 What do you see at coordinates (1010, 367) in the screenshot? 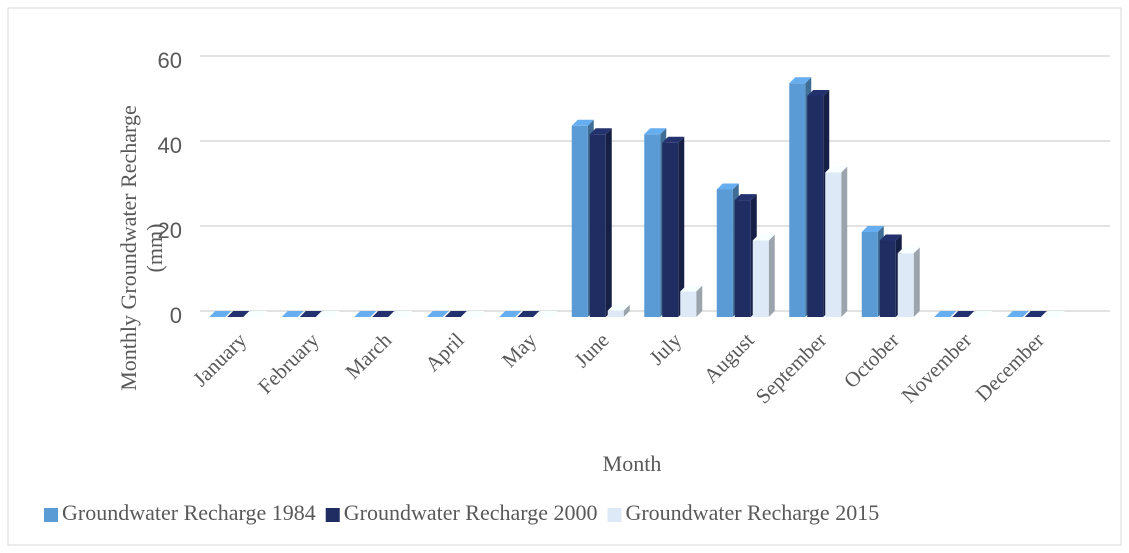
I see `x-tick-label: December` at bounding box center [1010, 367].